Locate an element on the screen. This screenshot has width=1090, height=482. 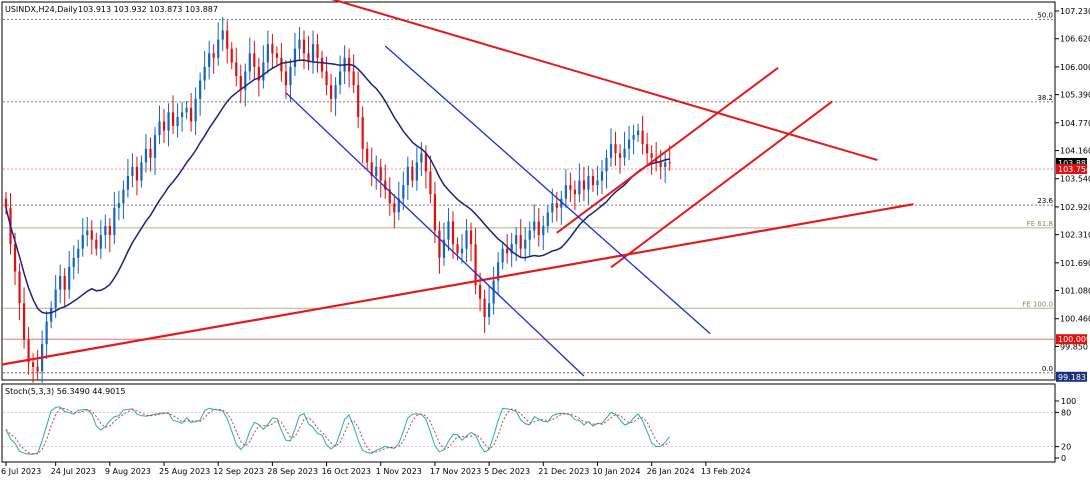
price-tick-label: 106.620 is located at coordinates (1075, 39).